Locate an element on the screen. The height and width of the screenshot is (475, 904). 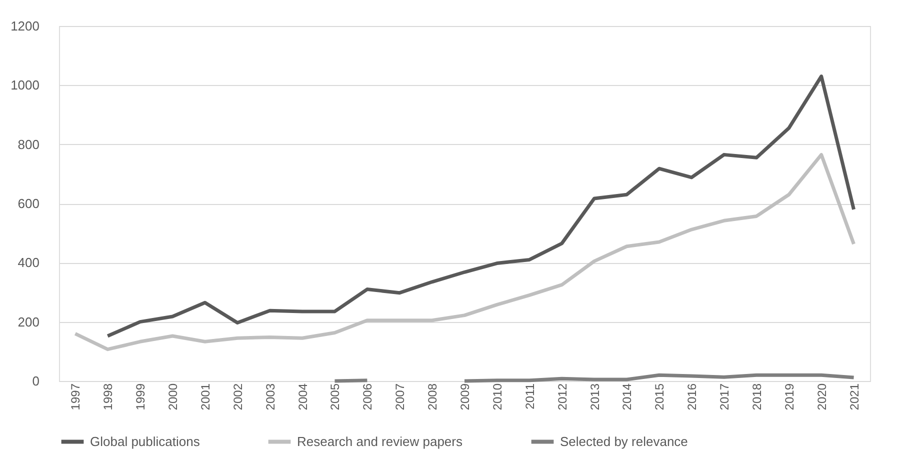
x-tick-label: 2010 is located at coordinates (497, 396).